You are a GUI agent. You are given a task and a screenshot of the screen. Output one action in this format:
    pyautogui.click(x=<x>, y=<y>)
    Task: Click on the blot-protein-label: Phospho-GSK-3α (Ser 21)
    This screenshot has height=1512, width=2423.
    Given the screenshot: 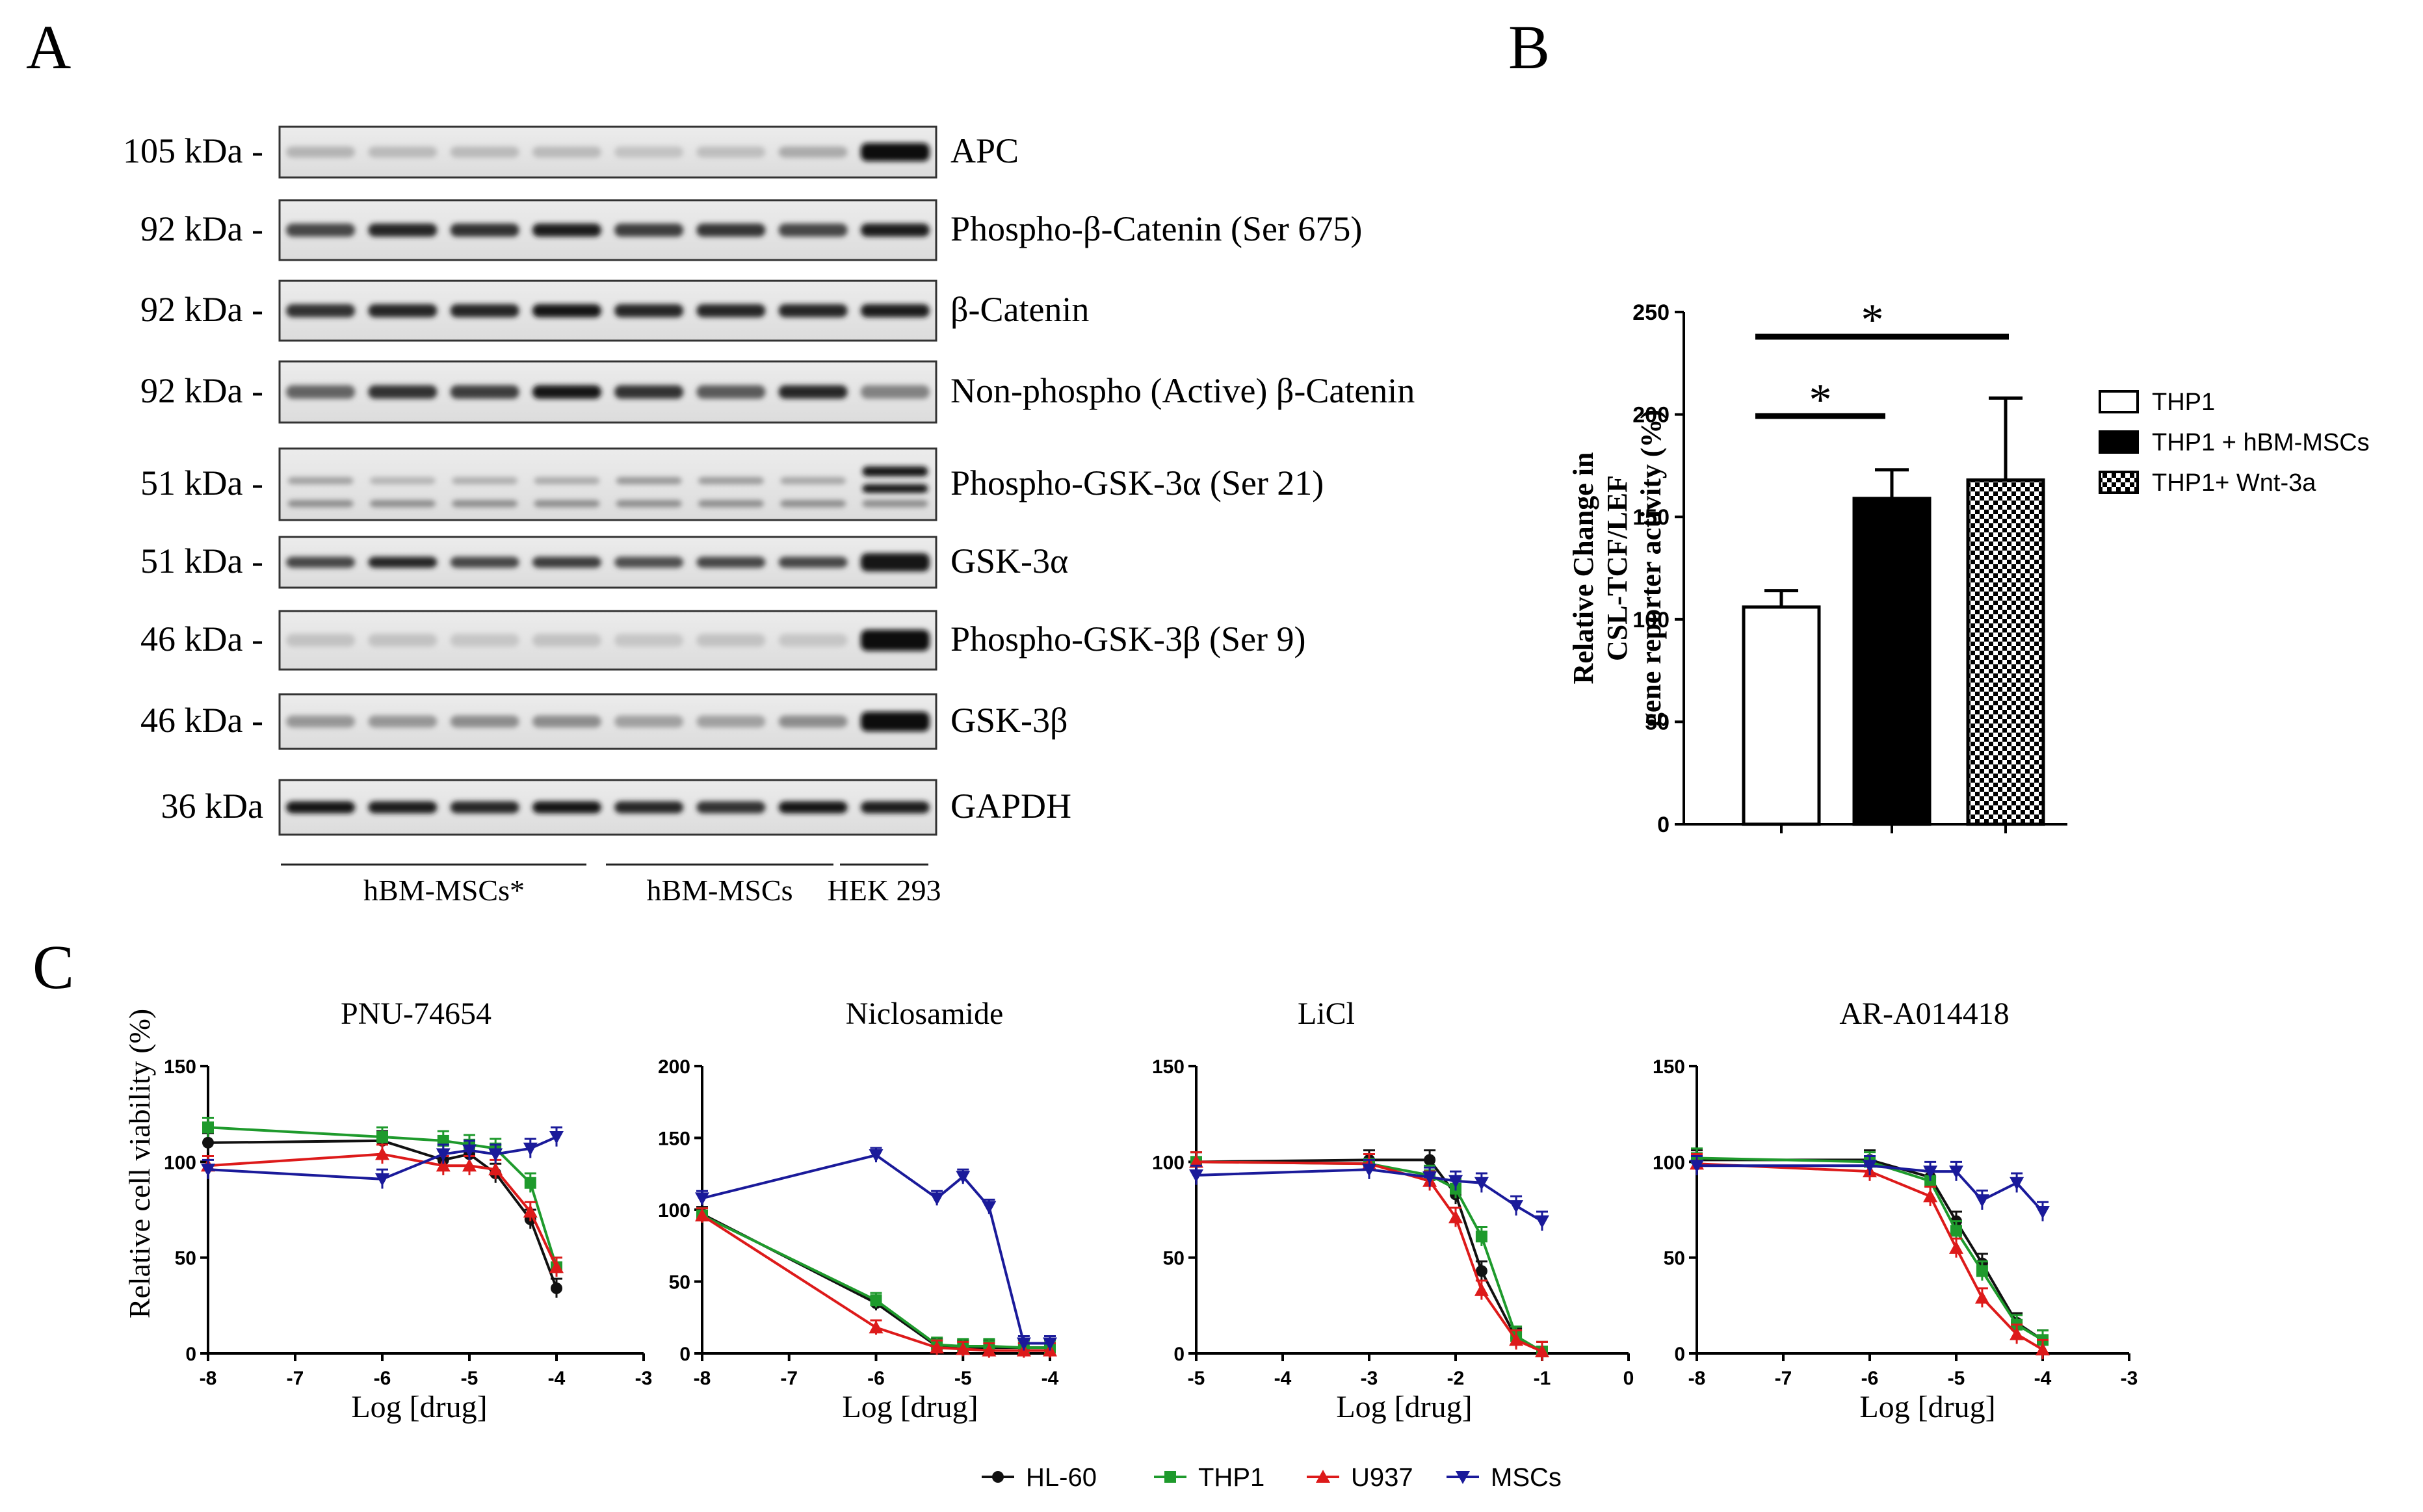 What is the action you would take?
    pyautogui.click(x=1137, y=482)
    